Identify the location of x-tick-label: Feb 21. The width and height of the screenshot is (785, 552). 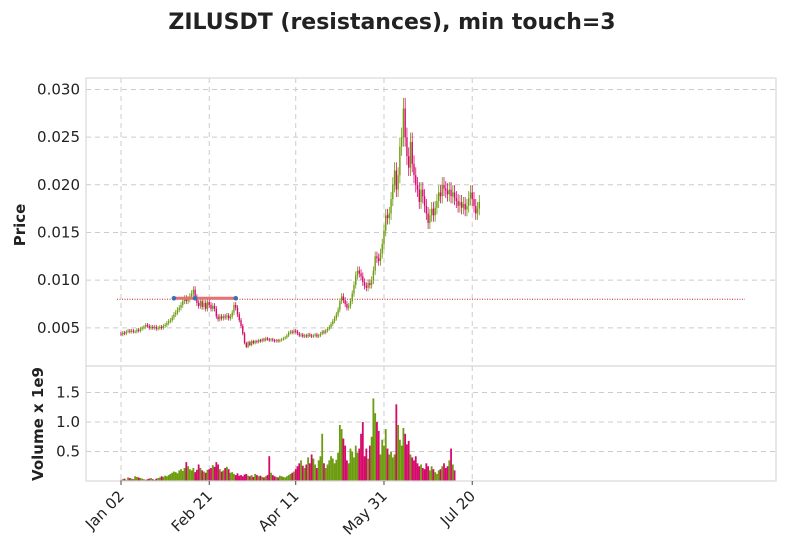
(192, 511).